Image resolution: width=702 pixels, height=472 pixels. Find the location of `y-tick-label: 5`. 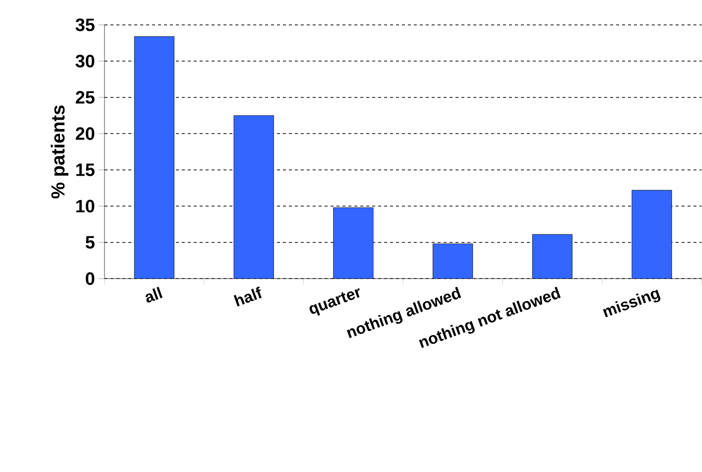

y-tick-label: 5 is located at coordinates (90, 242).